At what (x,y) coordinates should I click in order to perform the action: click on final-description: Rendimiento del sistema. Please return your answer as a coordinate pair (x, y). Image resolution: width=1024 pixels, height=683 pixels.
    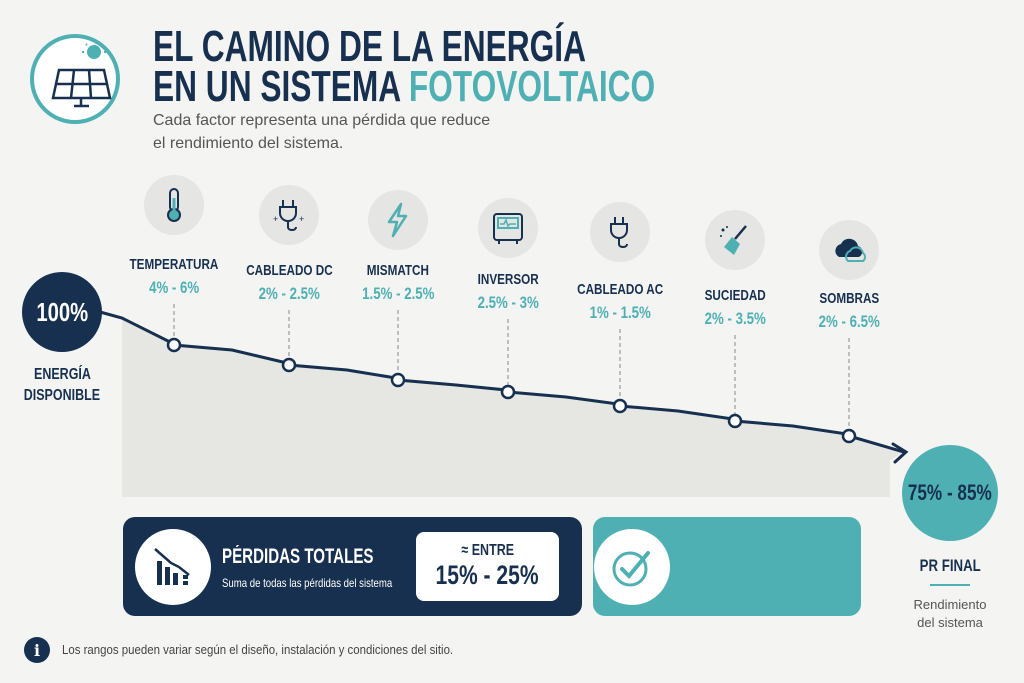
    Looking at the image, I should click on (950, 613).